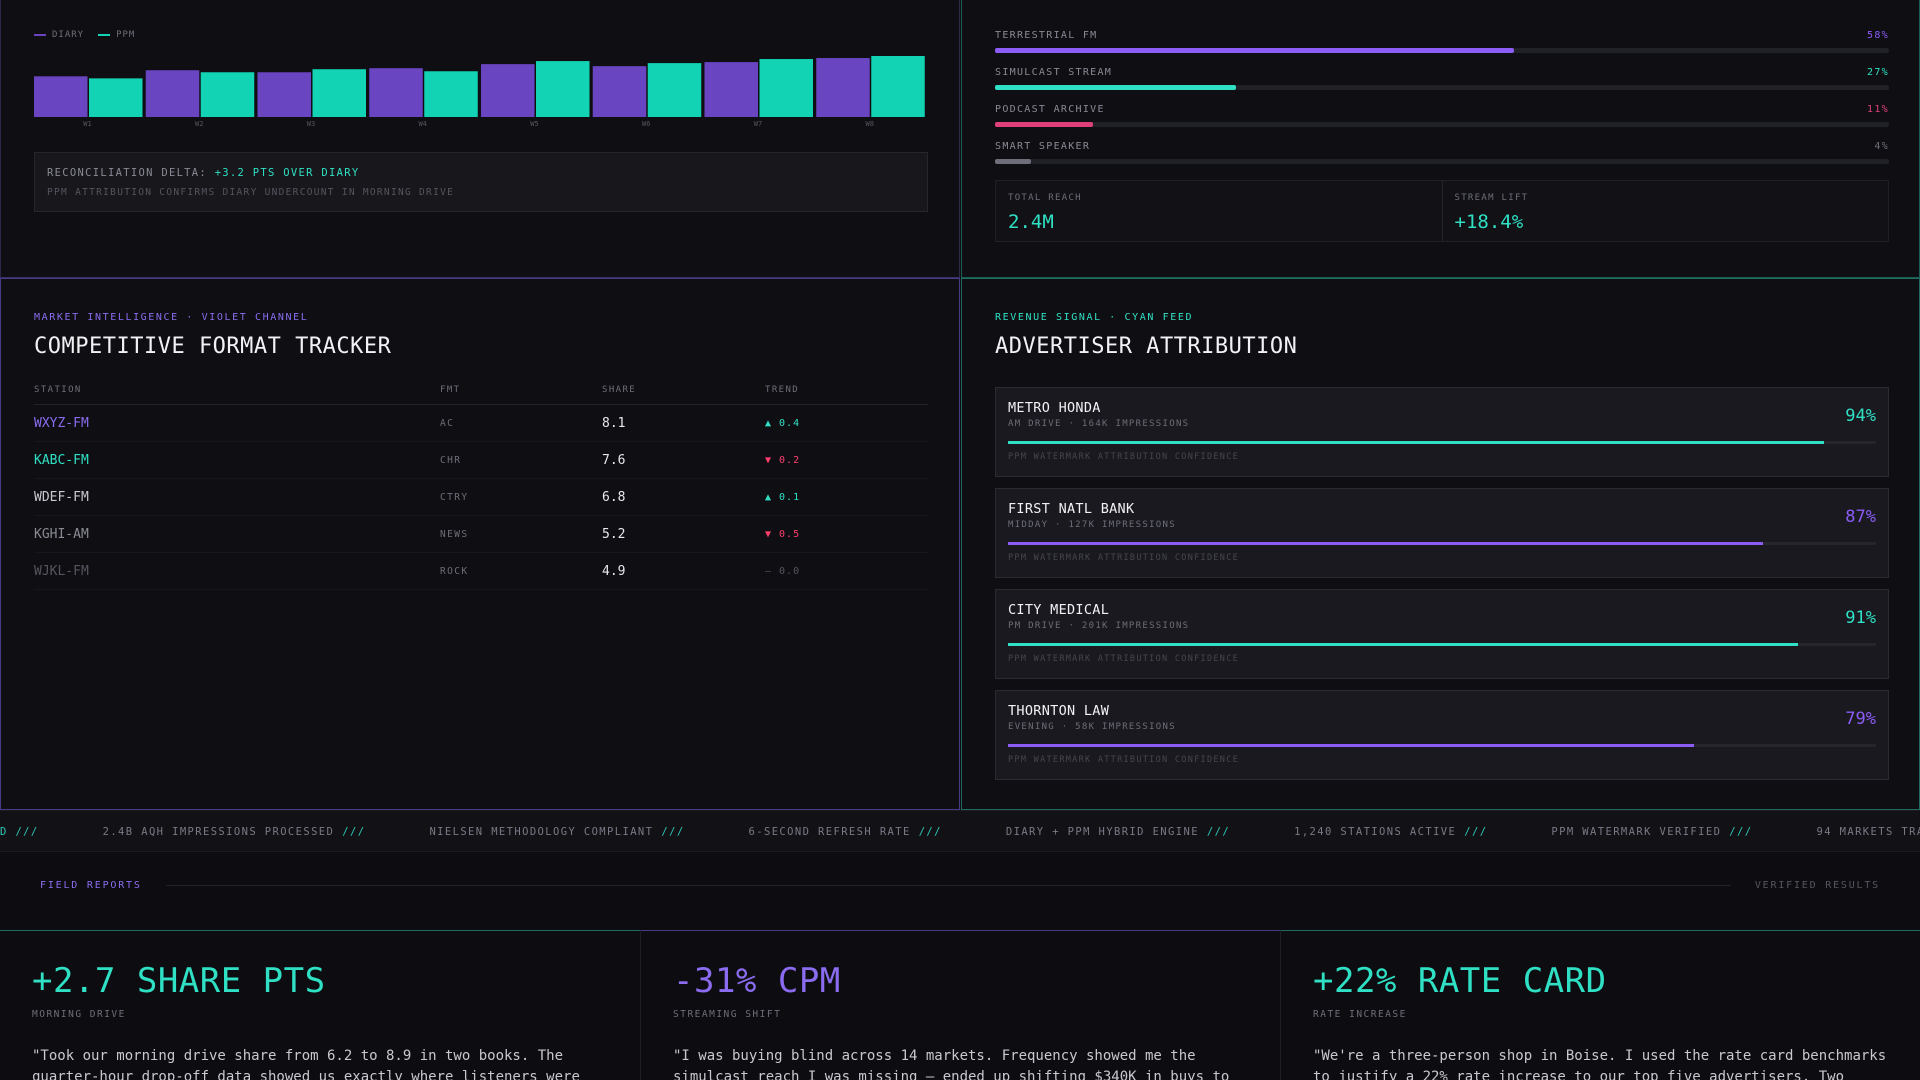 This screenshot has height=1080, width=1920. I want to click on table-row: WJKL-FM ROCK 4.9— 0.0, so click(481, 571).